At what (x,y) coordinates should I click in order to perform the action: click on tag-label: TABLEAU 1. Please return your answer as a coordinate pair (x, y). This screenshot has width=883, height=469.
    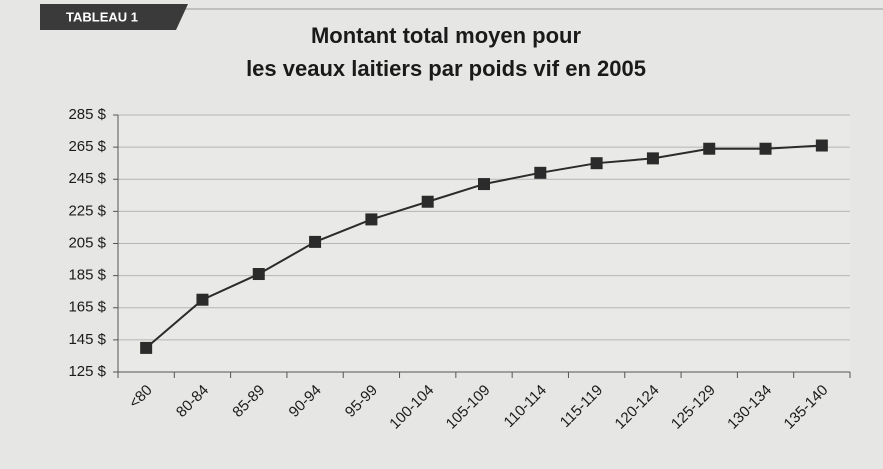
    Looking at the image, I should click on (102, 16).